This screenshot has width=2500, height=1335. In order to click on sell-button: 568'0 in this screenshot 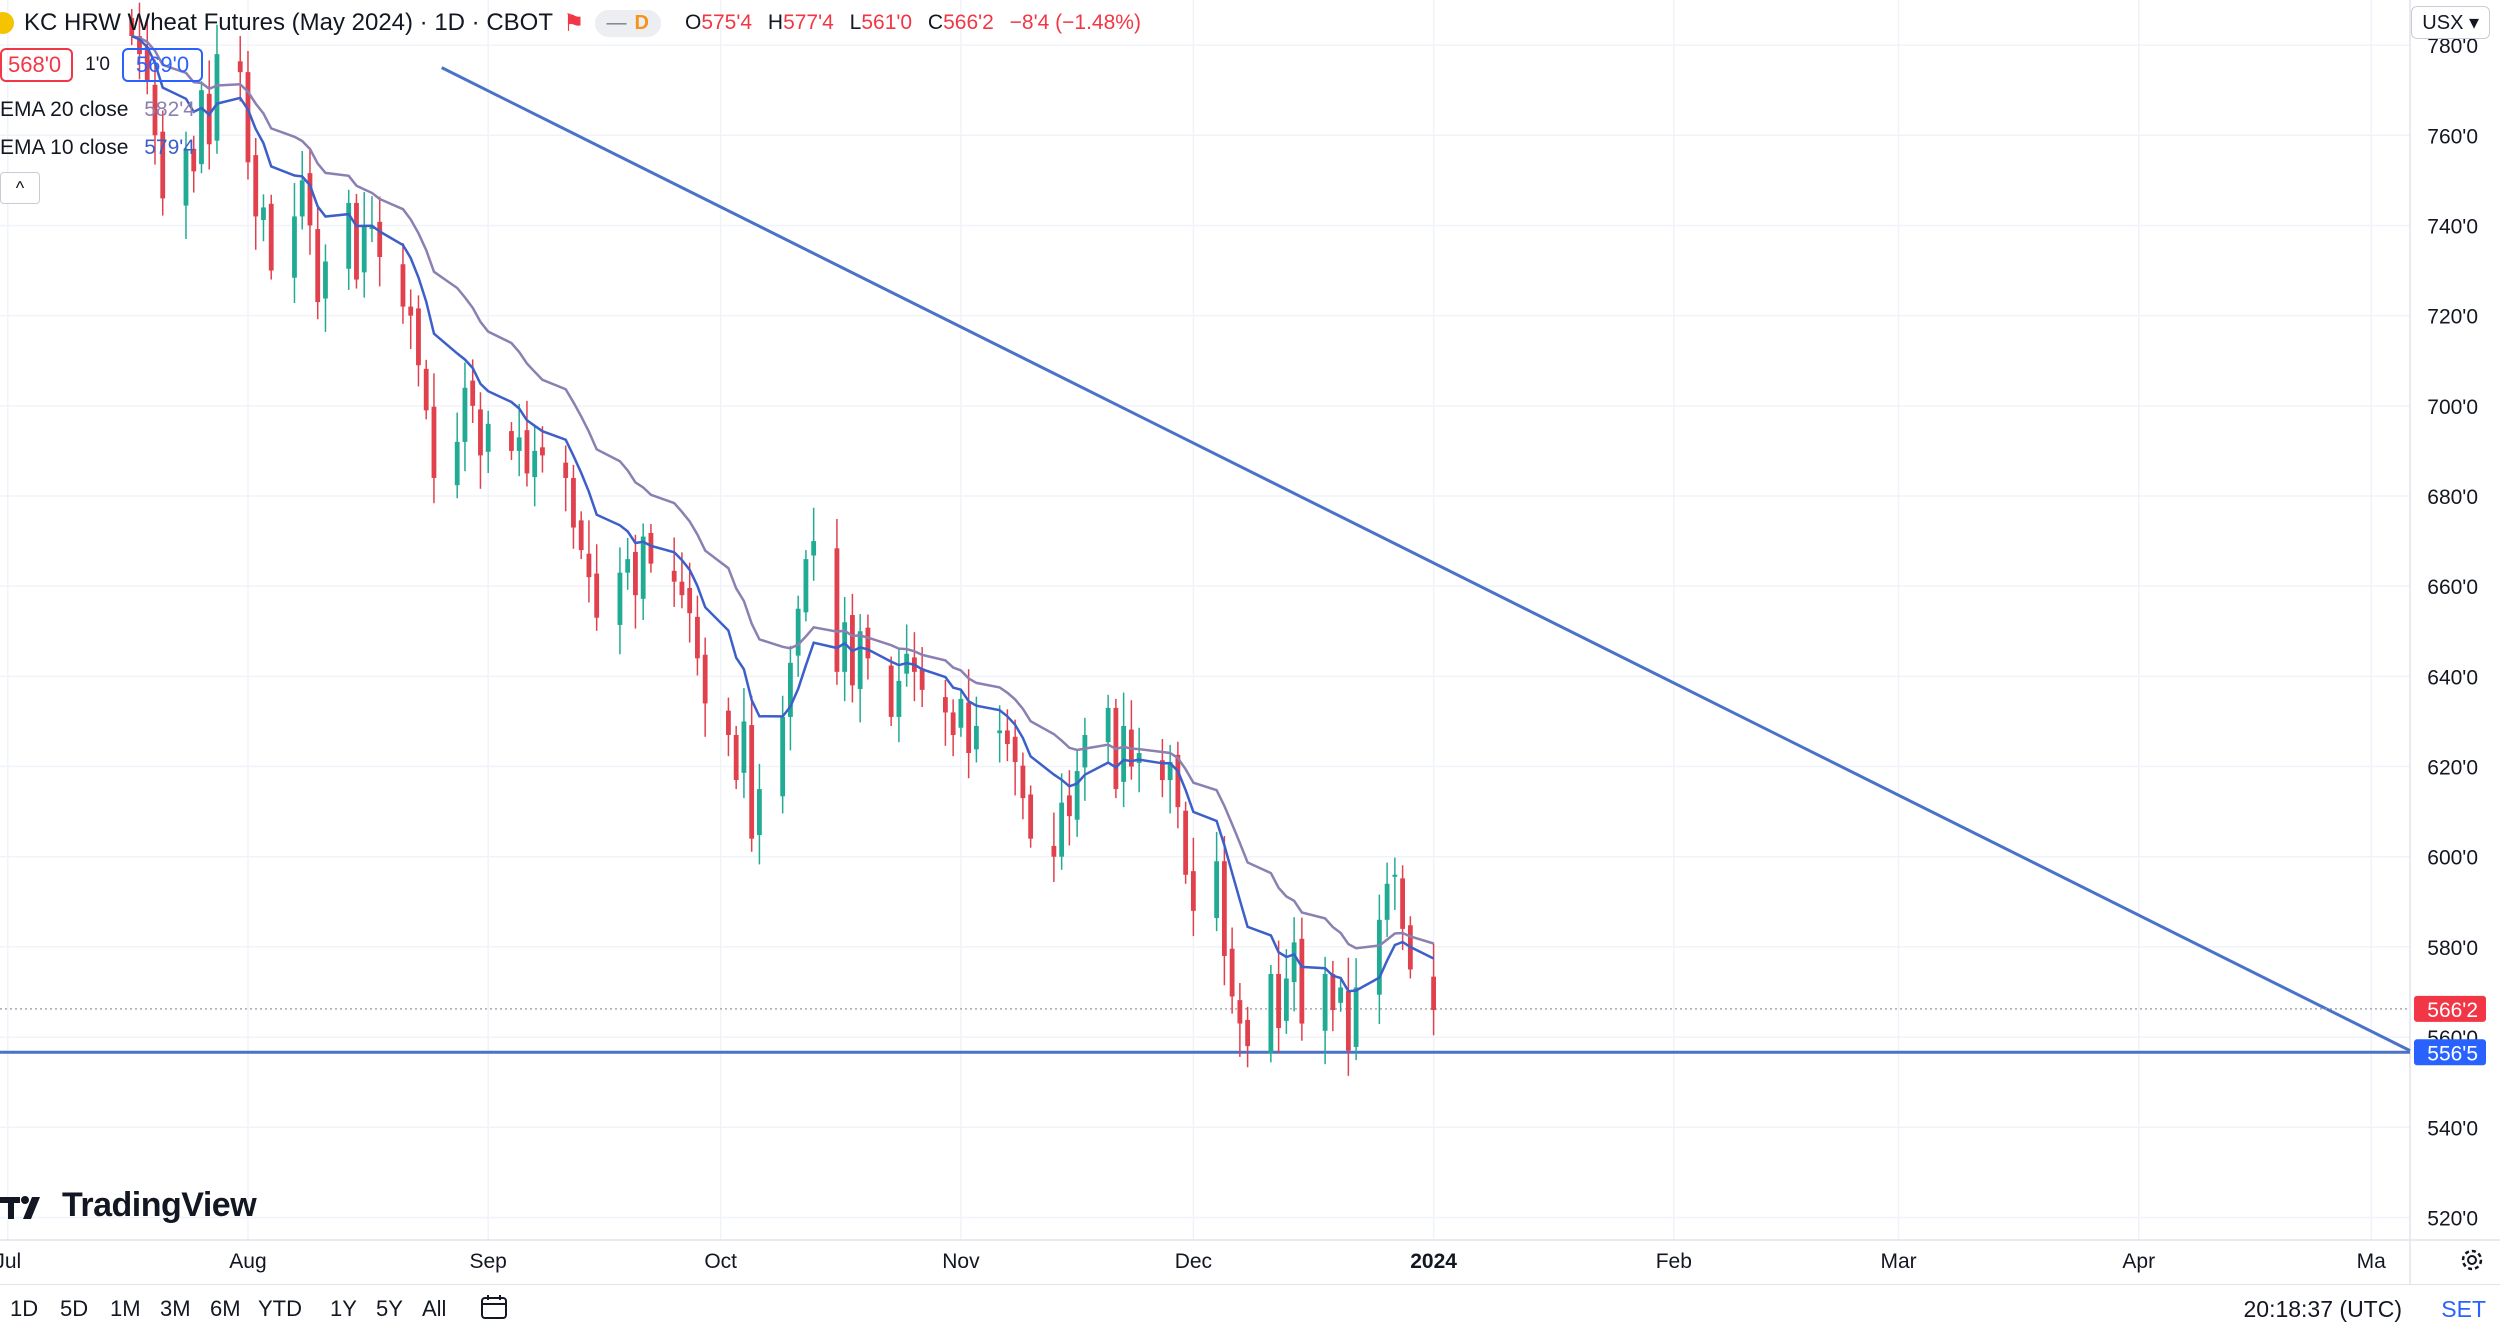, I will do `click(37, 65)`.